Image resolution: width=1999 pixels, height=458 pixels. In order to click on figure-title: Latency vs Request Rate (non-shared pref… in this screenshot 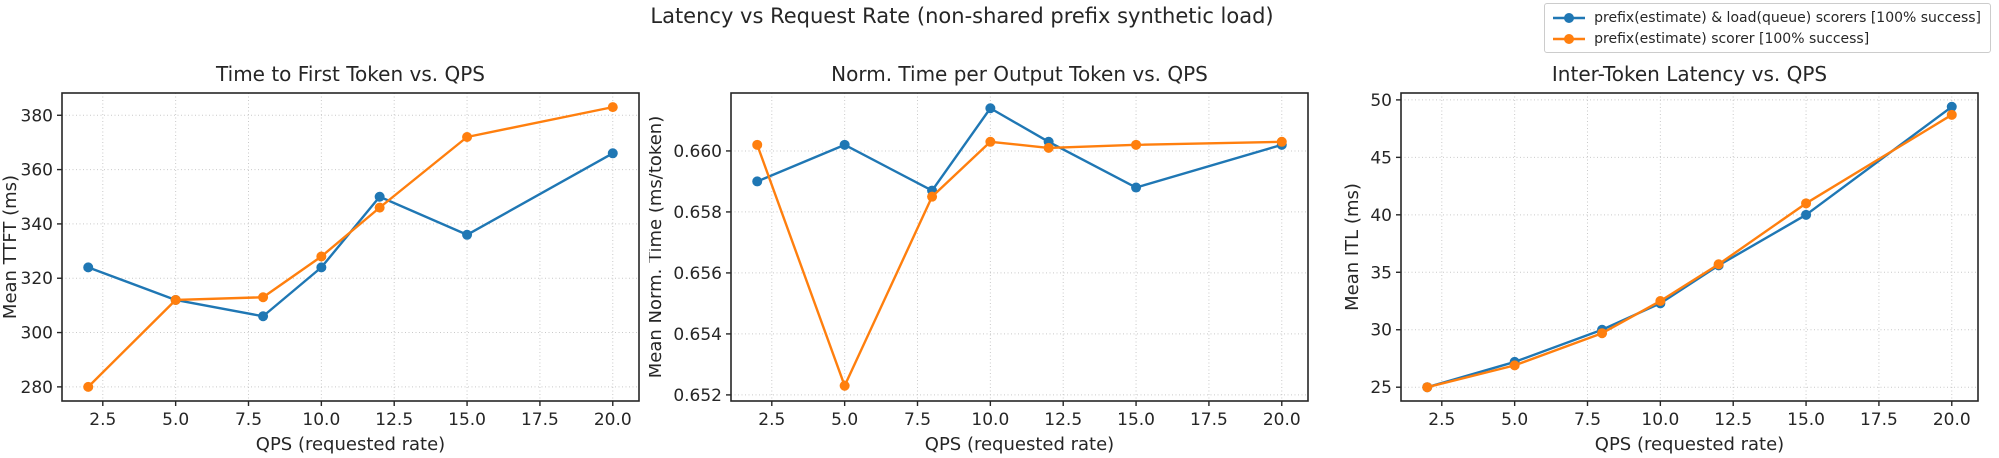, I will do `click(962, 16)`.